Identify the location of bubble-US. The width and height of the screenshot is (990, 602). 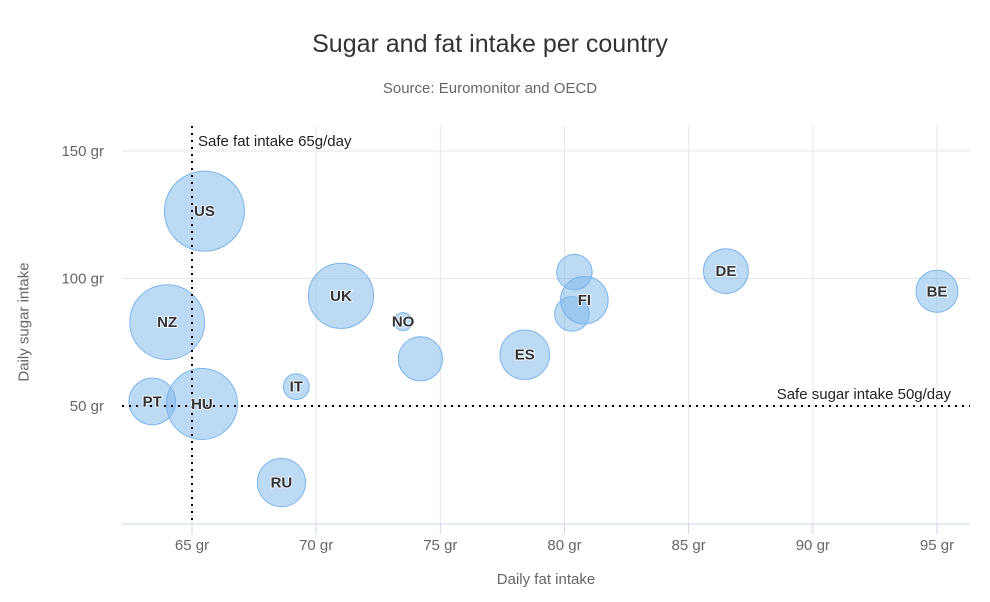
(204, 211).